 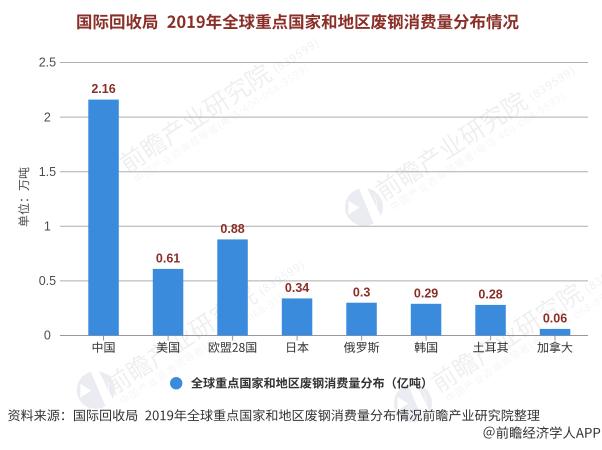 I want to click on svg-text: 0, so click(x=47, y=336).